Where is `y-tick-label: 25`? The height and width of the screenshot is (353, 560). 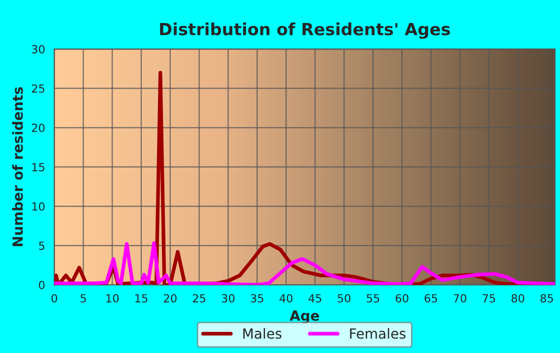
y-tick-label: 25 is located at coordinates (38, 88).